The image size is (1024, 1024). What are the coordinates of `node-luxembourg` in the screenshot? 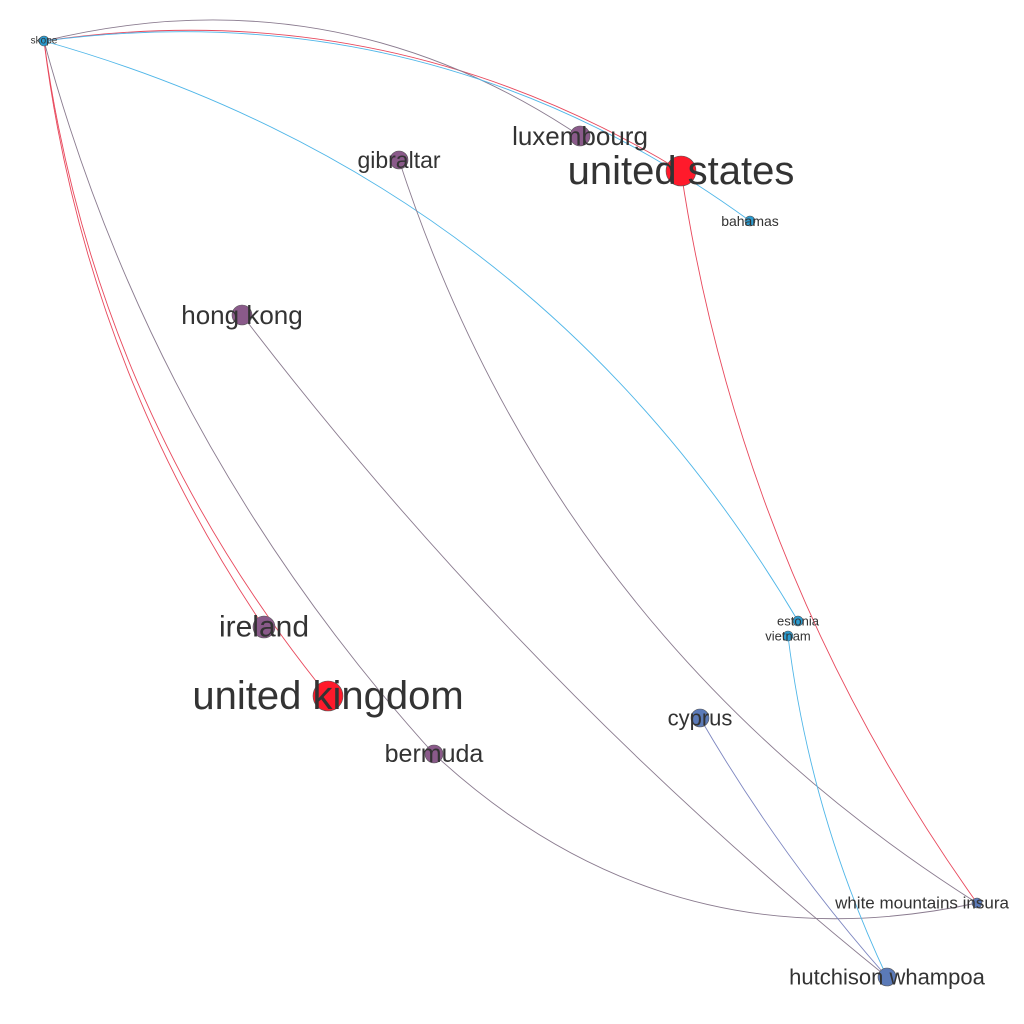 It's located at (580, 136).